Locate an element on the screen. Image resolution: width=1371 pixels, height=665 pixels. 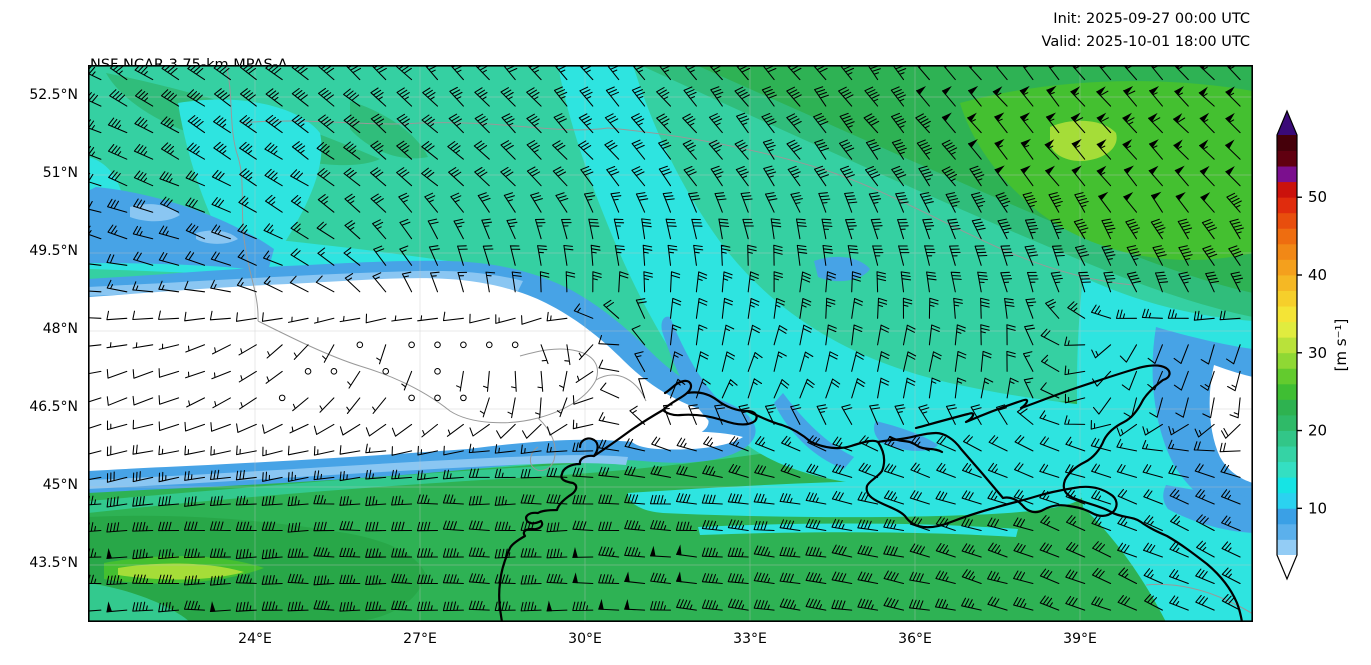
svg-text: 30 is located at coordinates (1317, 353).